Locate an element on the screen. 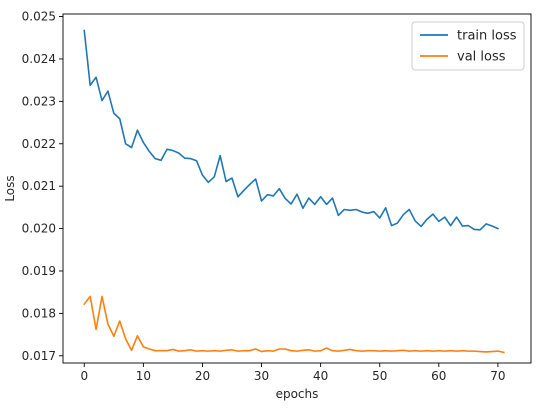 This screenshot has height=420, width=547. y-tick-label: 0.020 is located at coordinates (39, 229).